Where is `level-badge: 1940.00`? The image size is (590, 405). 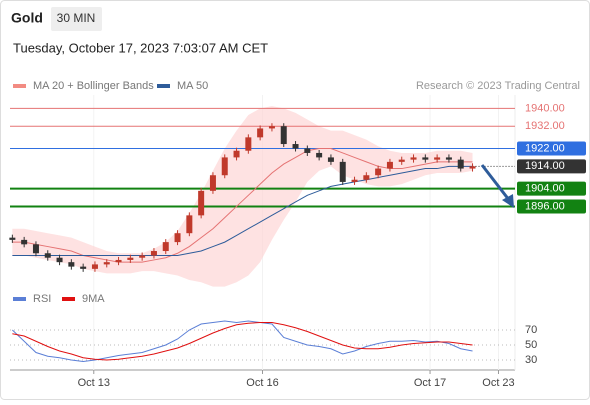
level-badge: 1940.00 is located at coordinates (551, 108).